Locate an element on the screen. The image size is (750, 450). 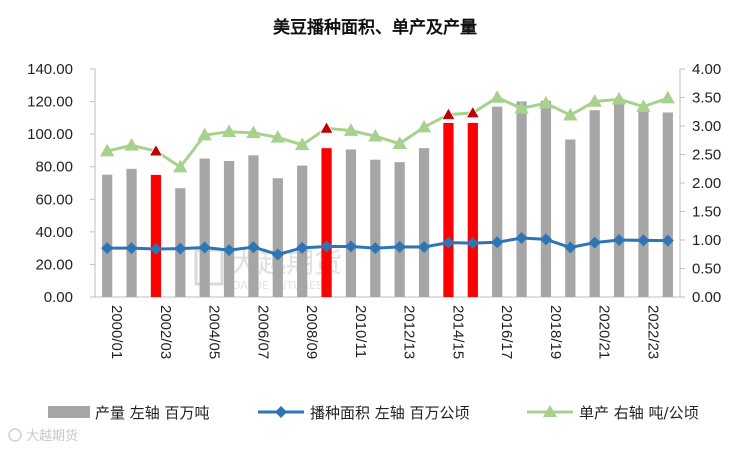
y-left-tick-label: 60.00 is located at coordinates (54, 199).